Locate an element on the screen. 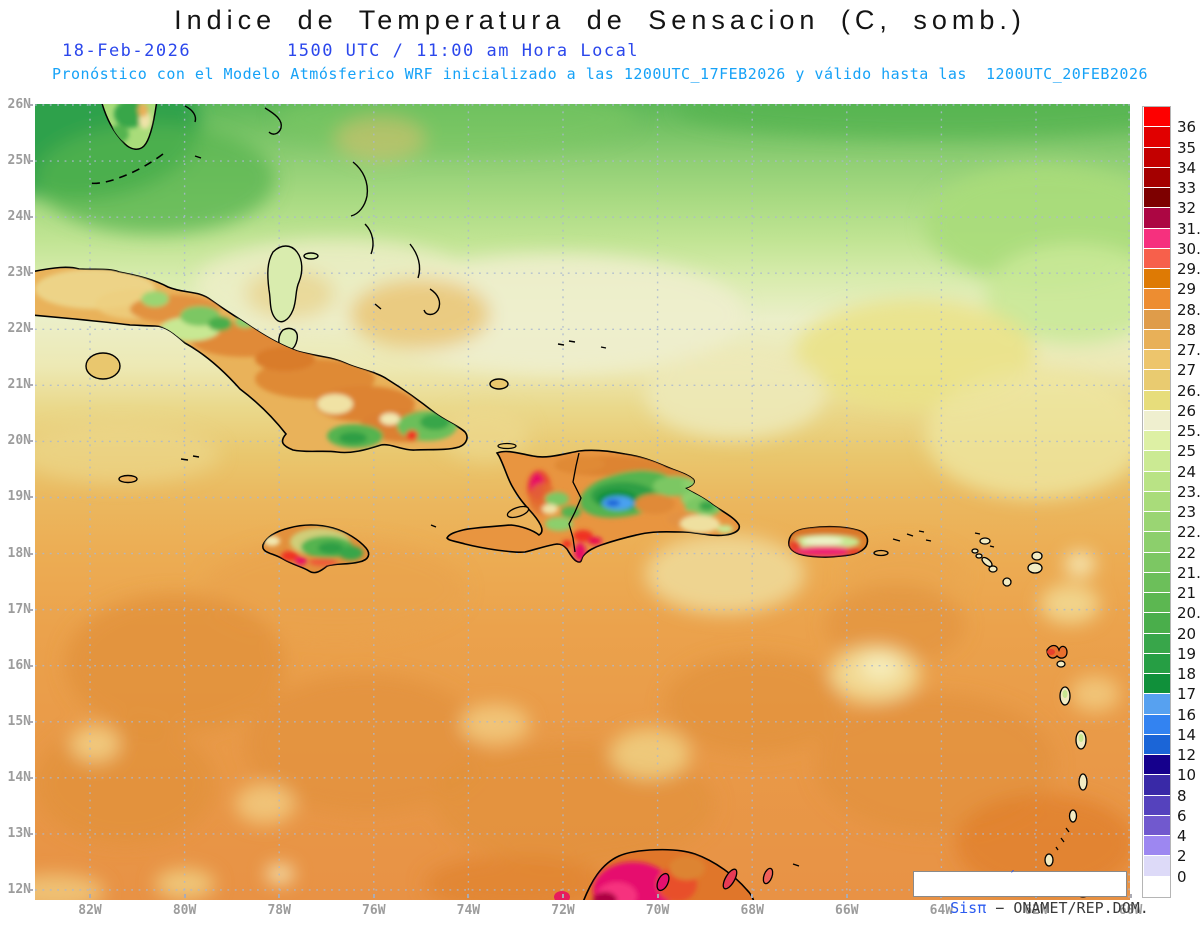 This screenshot has height=927, width=1200. colorbar-label-8: 8 is located at coordinates (1182, 795).